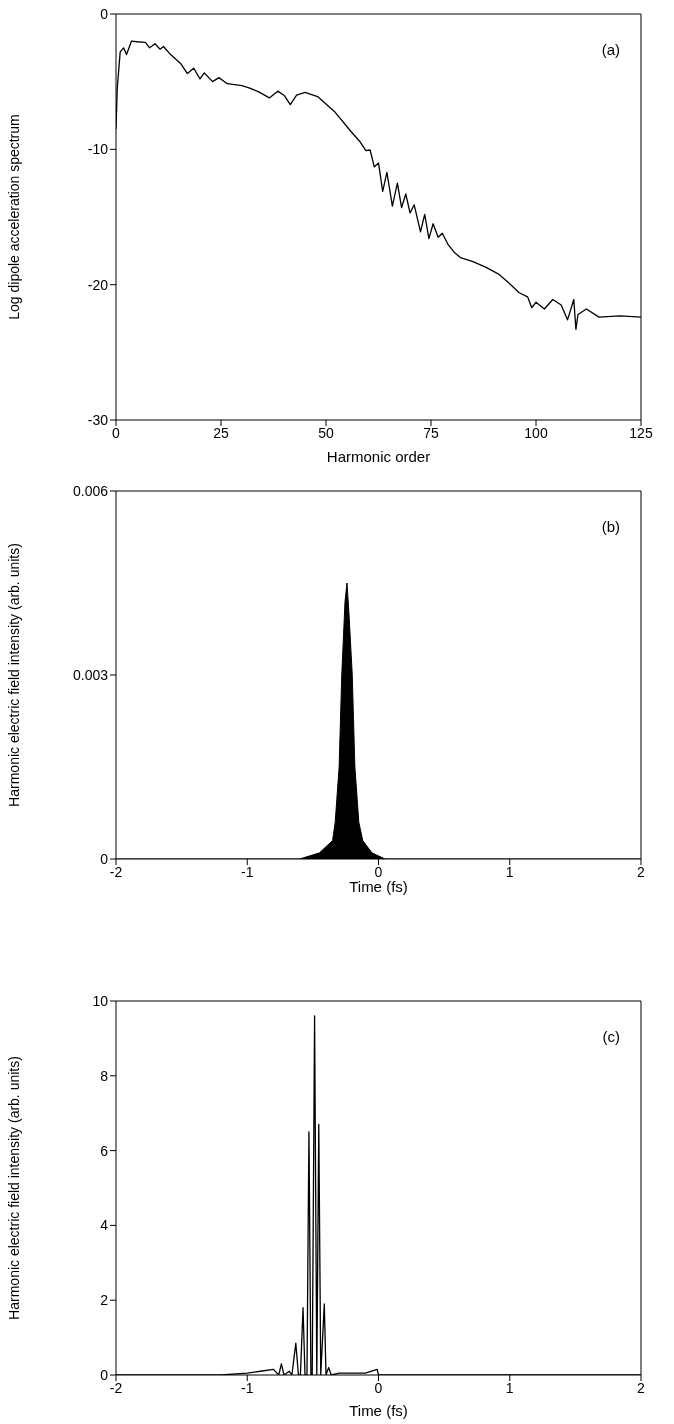  I want to click on y-tick-label: 8, so click(104, 1075).